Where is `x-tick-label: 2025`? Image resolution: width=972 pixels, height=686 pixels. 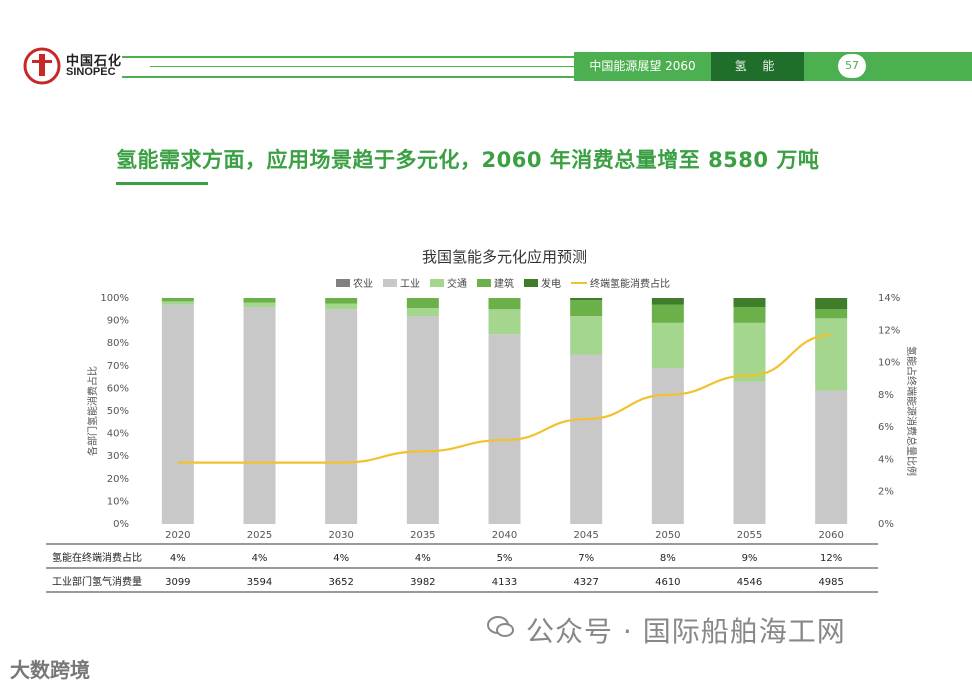
x-tick-label: 2025 is located at coordinates (259, 535).